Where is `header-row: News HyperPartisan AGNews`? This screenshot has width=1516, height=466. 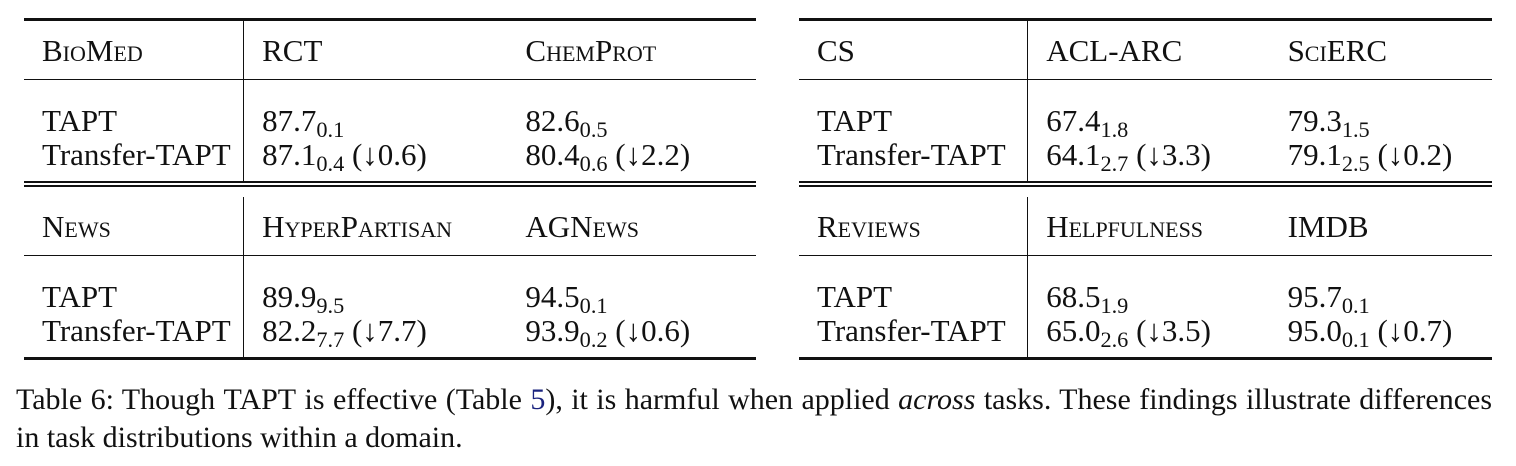
header-row: News HyperPartisan AGNews is located at coordinates (390, 226).